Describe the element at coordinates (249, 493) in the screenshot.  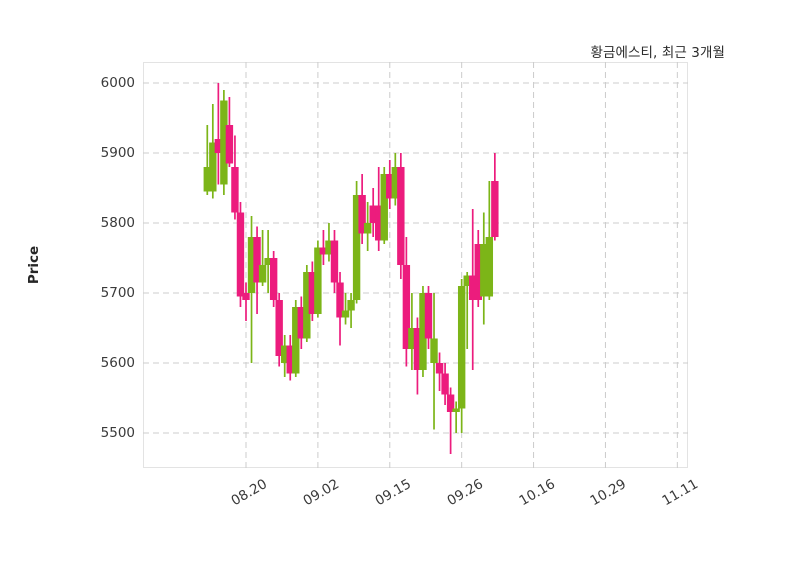
I see `x-axis-tick-label: 08.20` at that location.